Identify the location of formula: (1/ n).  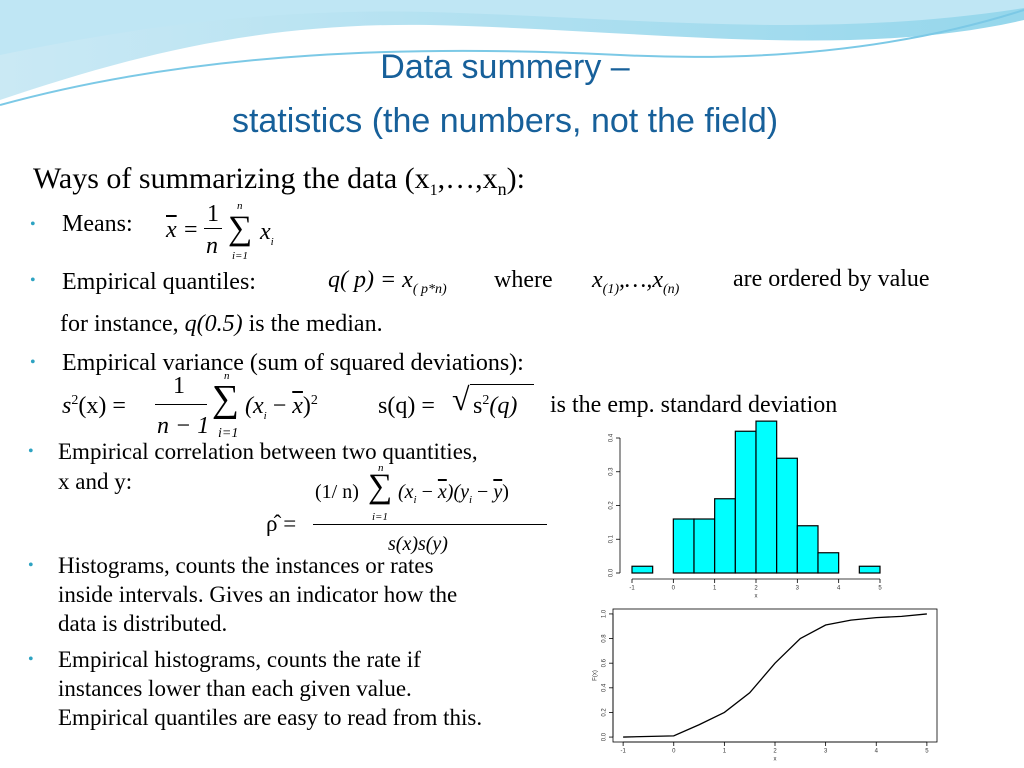
(337, 492).